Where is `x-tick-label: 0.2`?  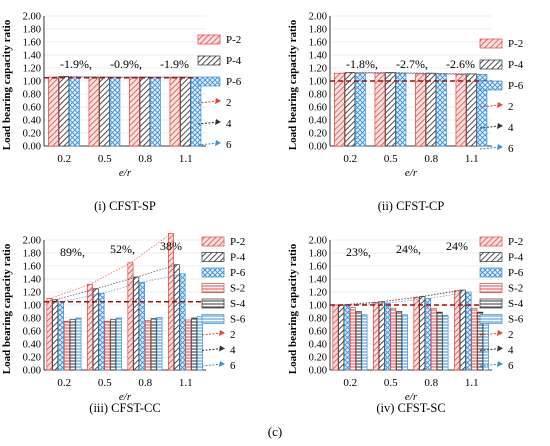
x-tick-label: 0.2 is located at coordinates (64, 159).